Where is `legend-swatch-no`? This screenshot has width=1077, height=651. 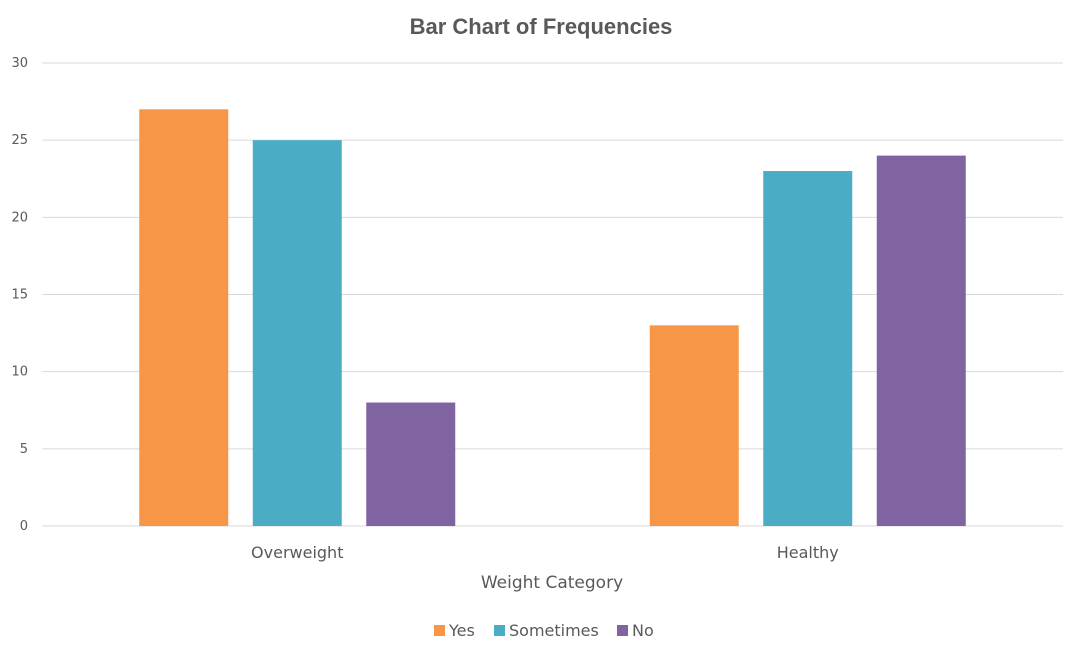
legend-swatch-no is located at coordinates (622, 630).